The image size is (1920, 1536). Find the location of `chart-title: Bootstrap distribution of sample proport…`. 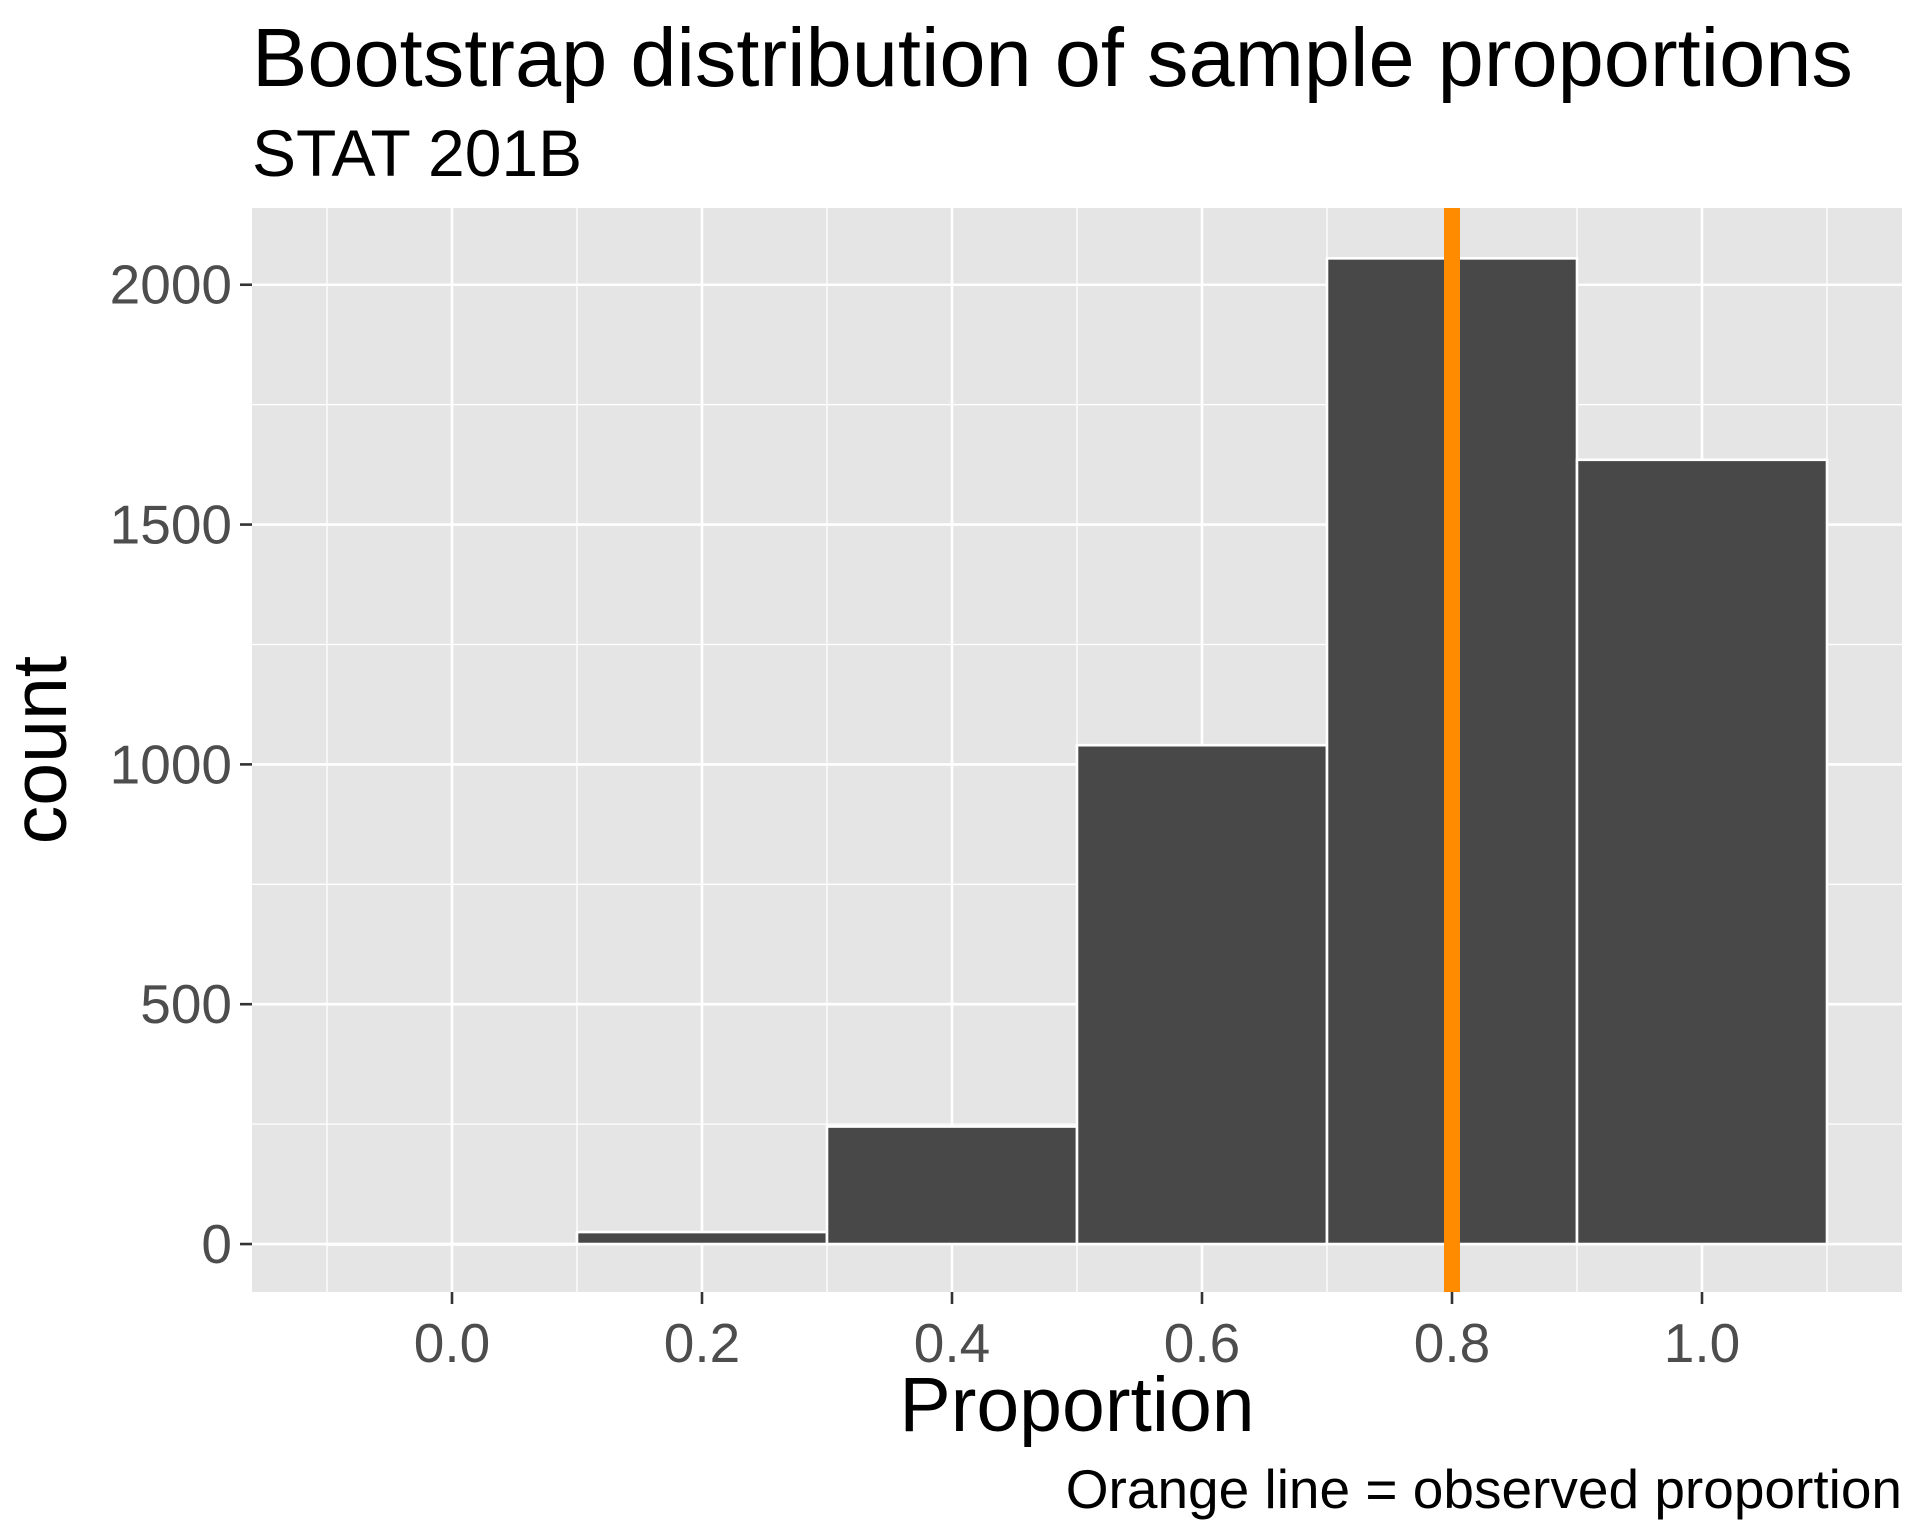

chart-title: Bootstrap distribution of sample proport… is located at coordinates (1052, 57).